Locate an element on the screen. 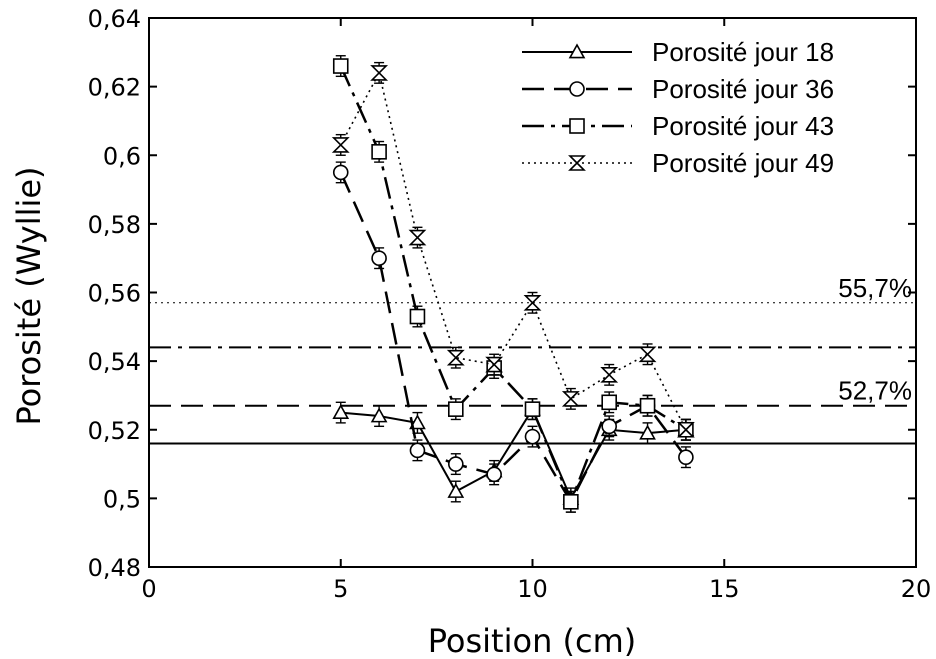  x-tick-label: 0 is located at coordinates (148, 589).